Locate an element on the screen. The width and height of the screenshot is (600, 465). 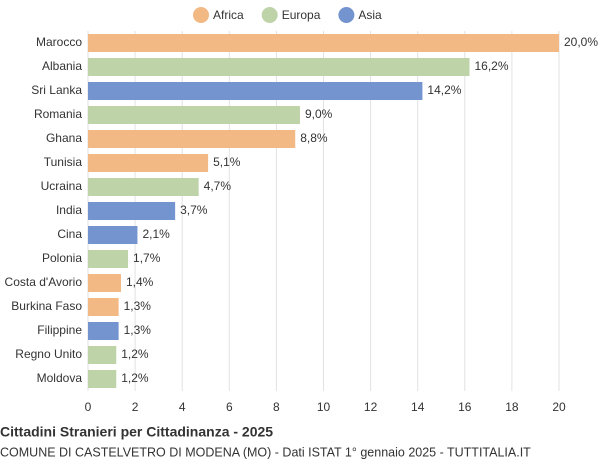
value-label: 3,7% is located at coordinates (194, 210).